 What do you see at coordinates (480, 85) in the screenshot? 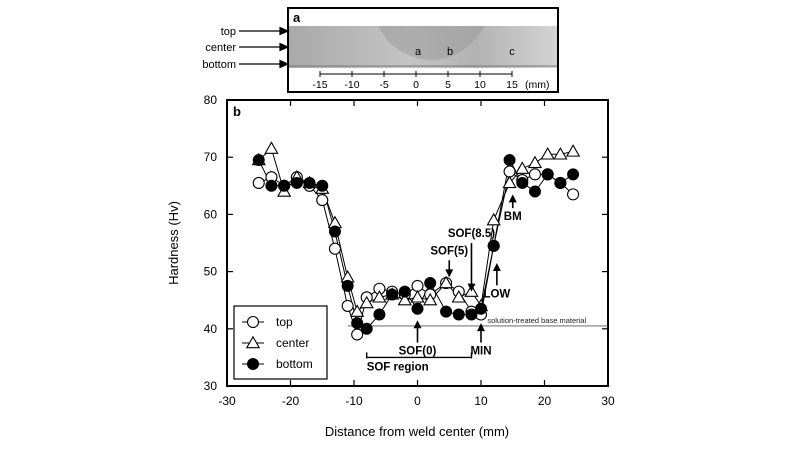
I see `scale-tick-label: 10` at bounding box center [480, 85].